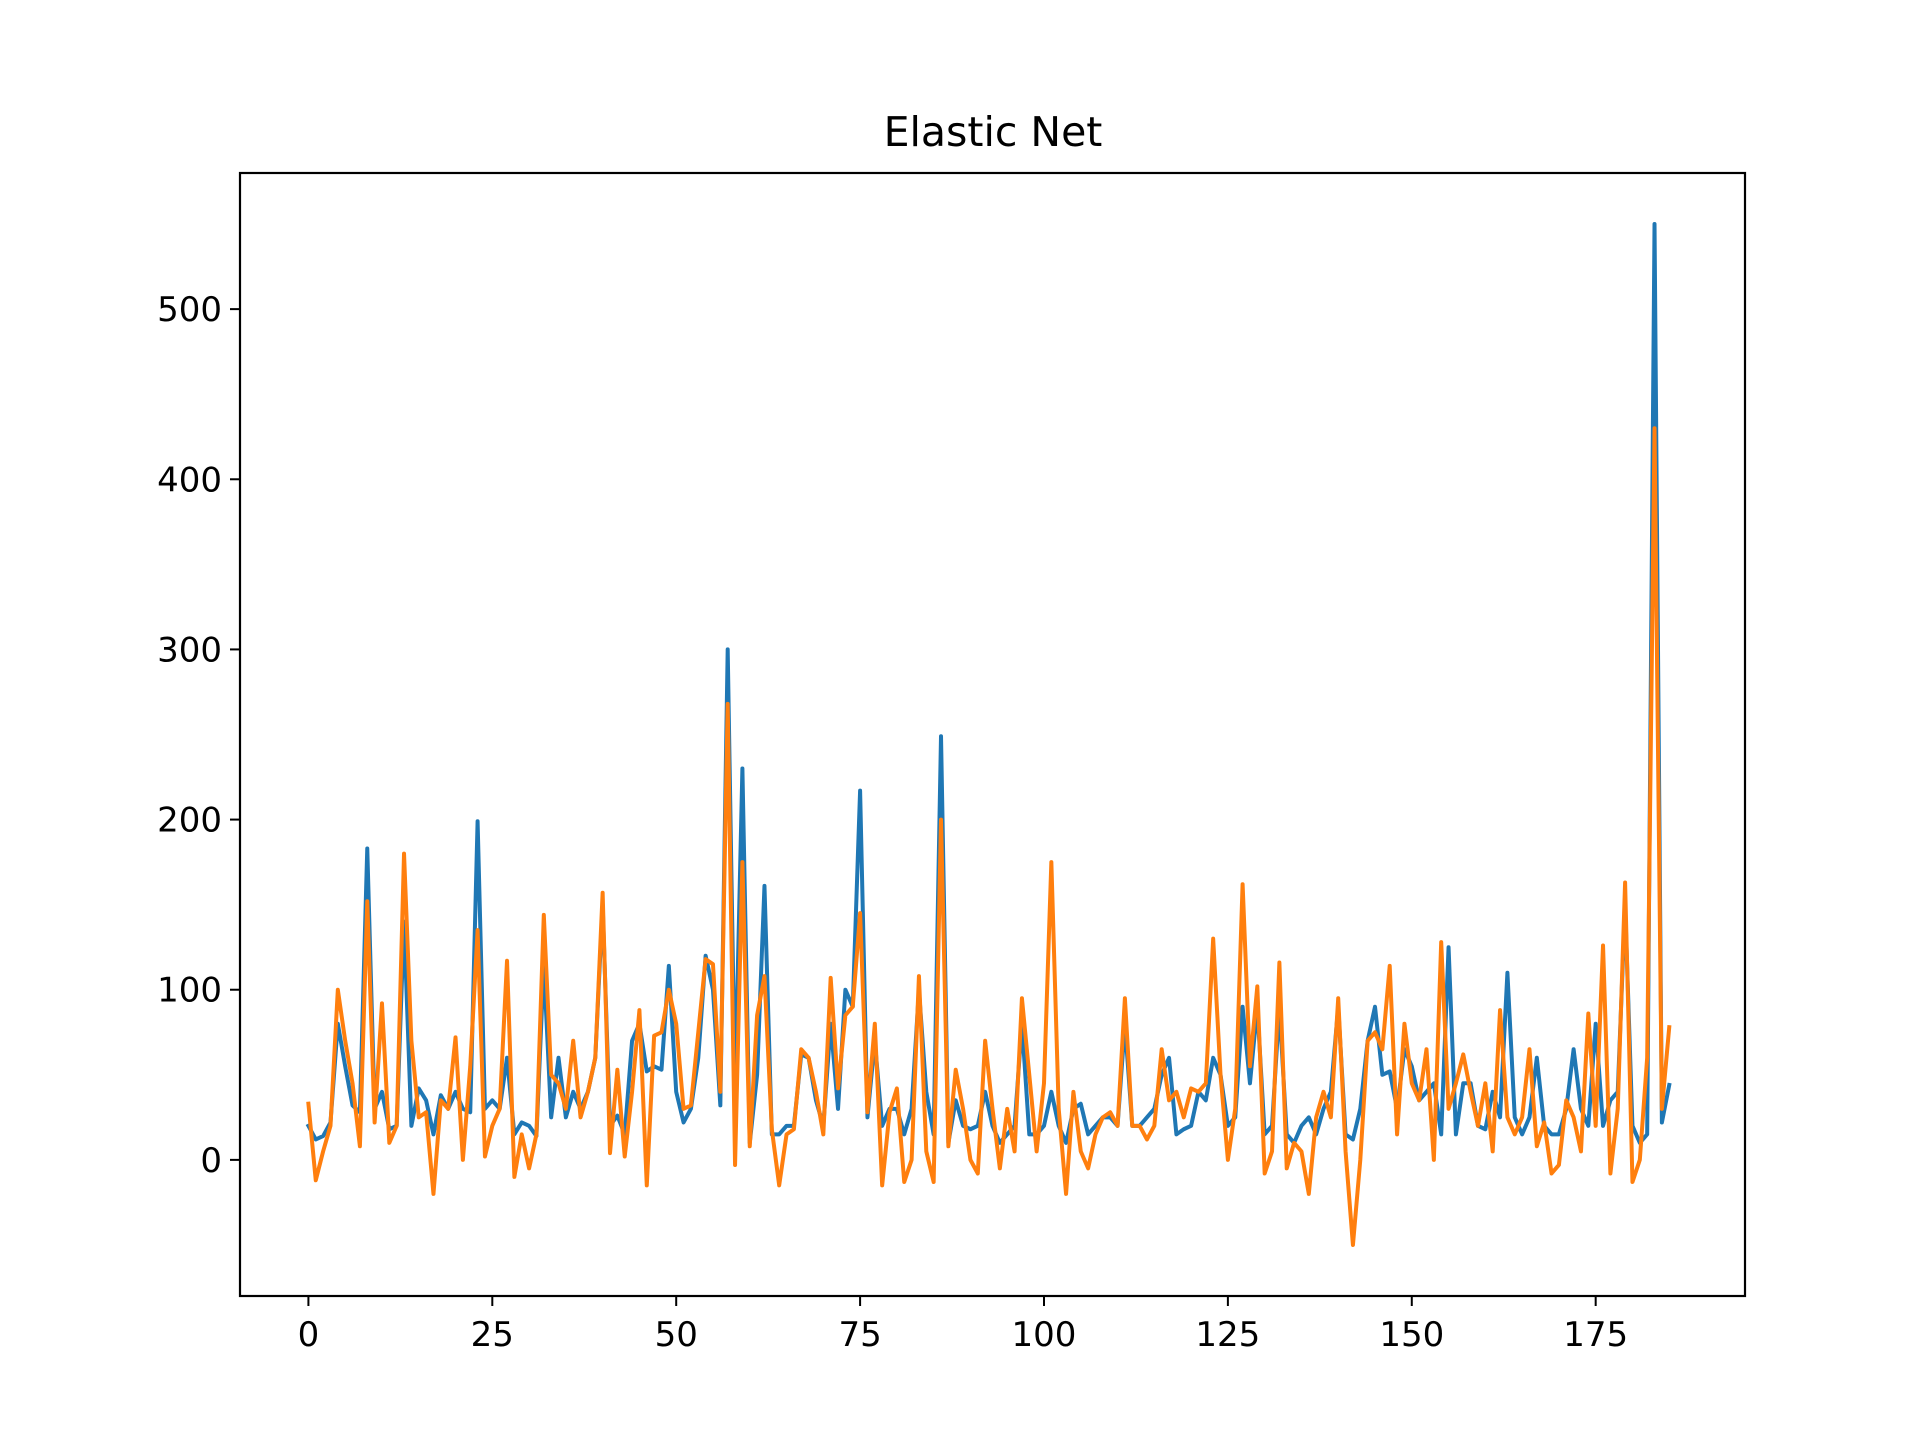  I want to click on y-tick-label: 200, so click(189, 821).